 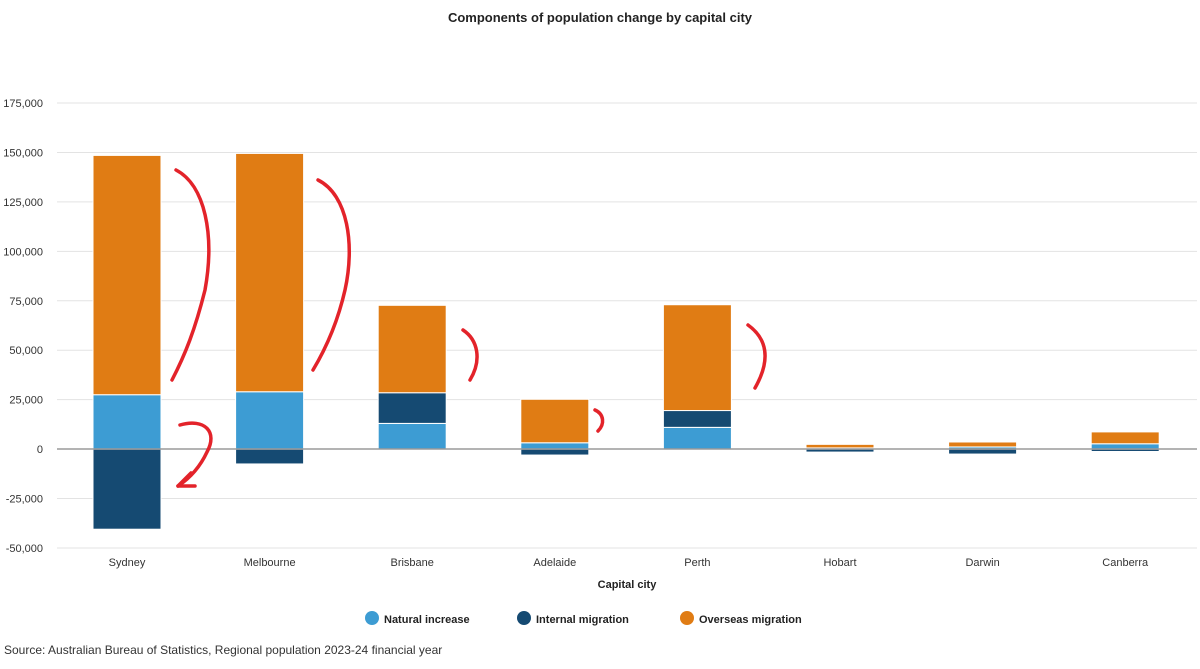 What do you see at coordinates (23, 153) in the screenshot?
I see `y-tick-label: 150,000` at bounding box center [23, 153].